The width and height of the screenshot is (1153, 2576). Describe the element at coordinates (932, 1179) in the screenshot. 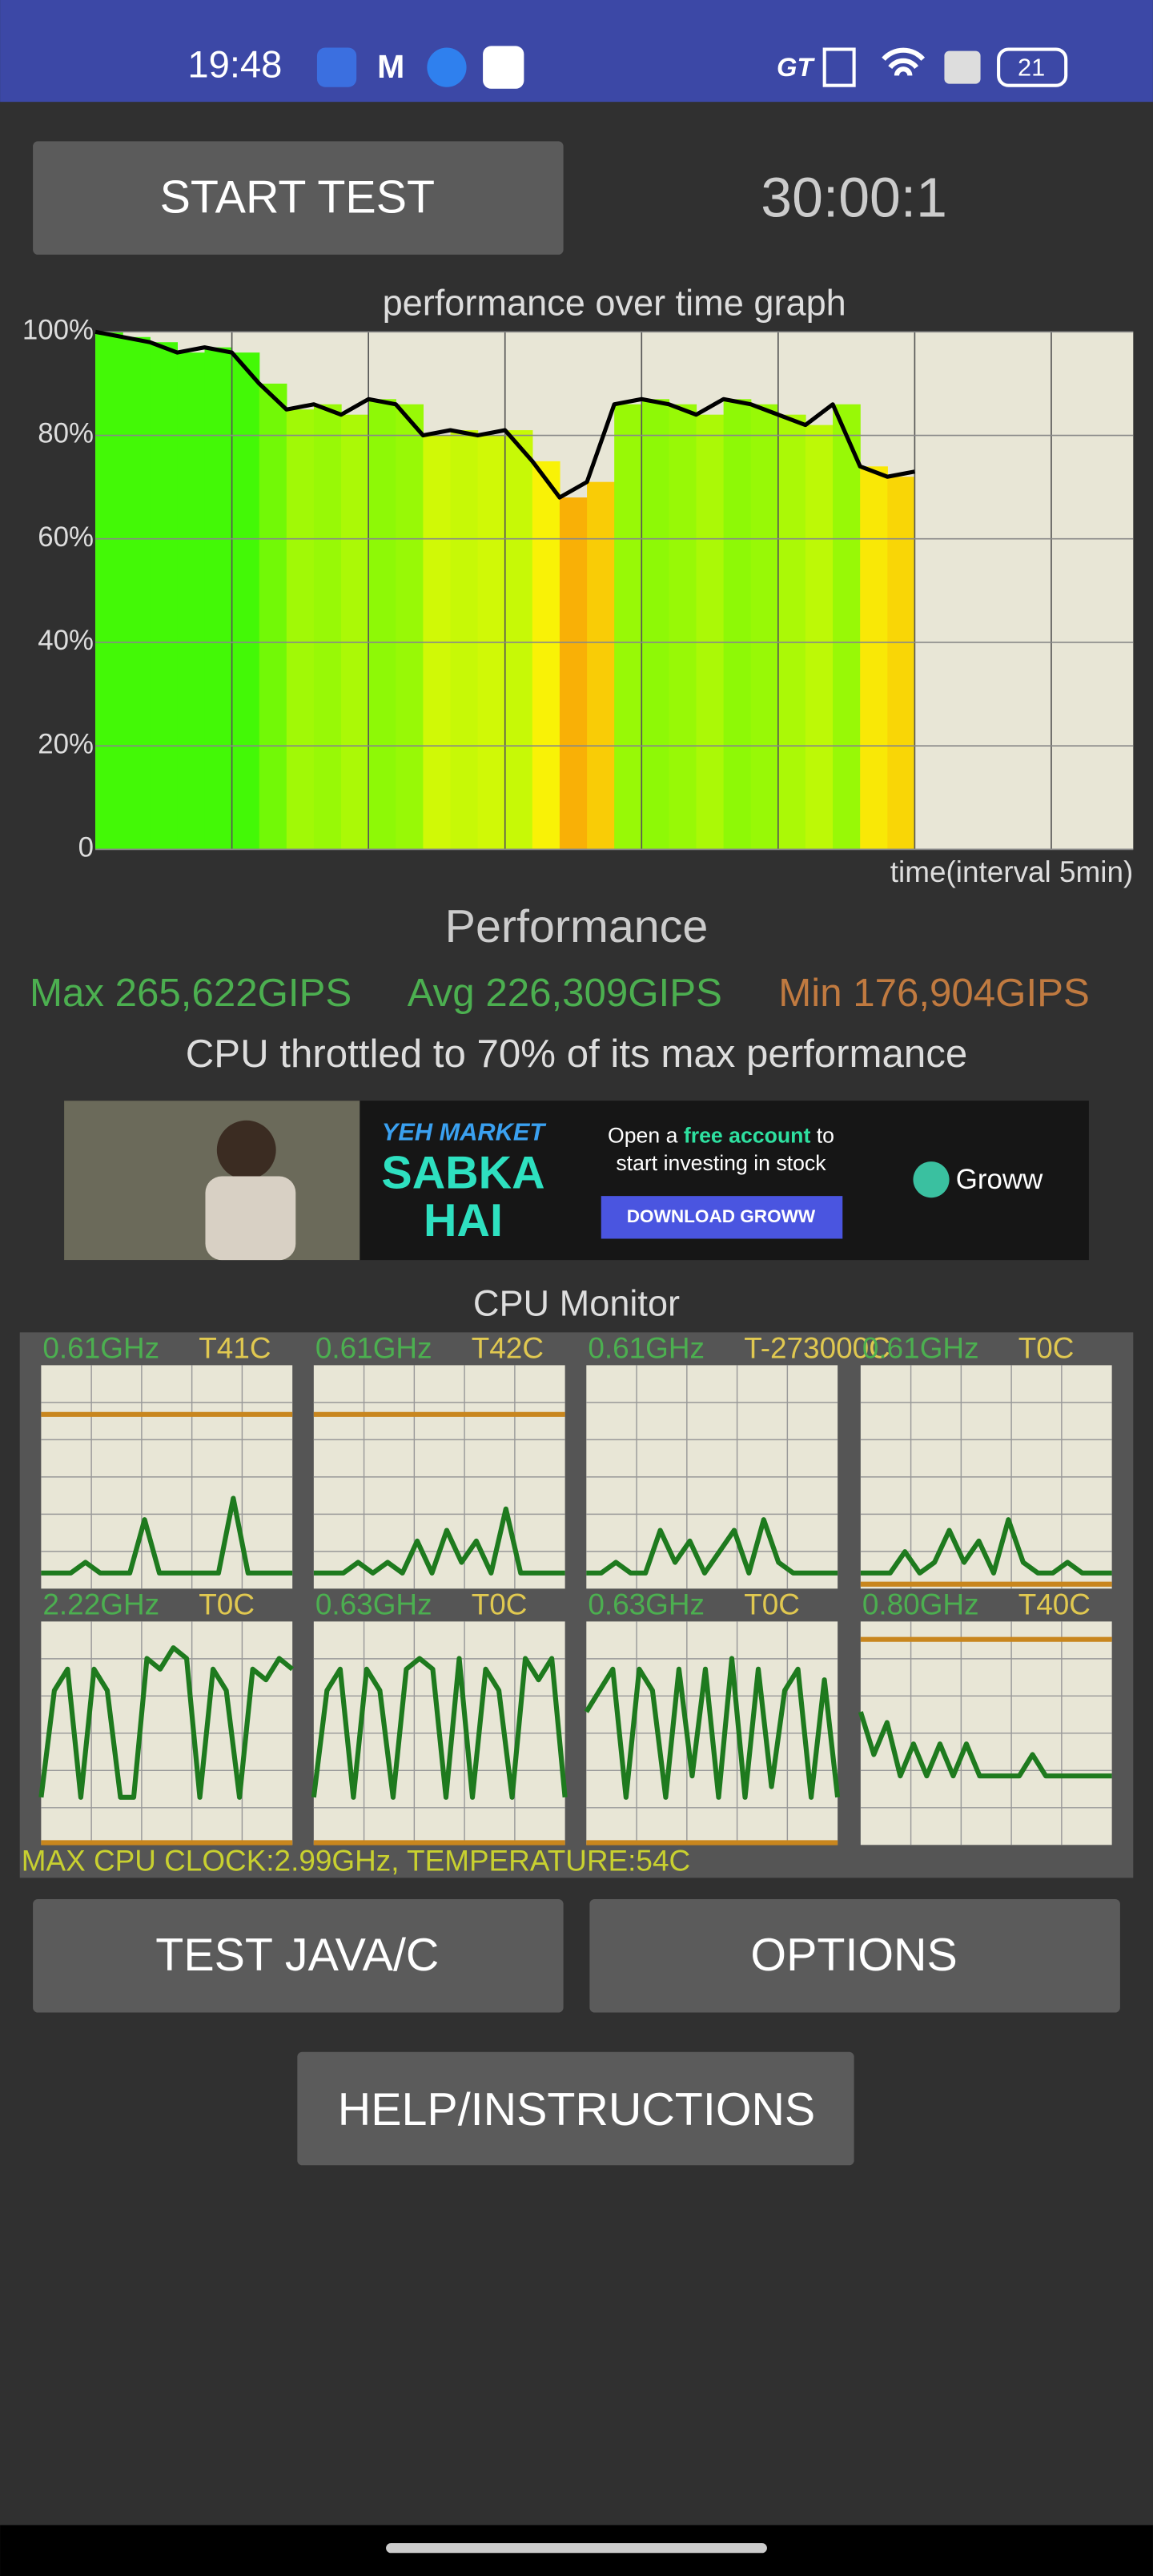

I see `ad-logo` at that location.